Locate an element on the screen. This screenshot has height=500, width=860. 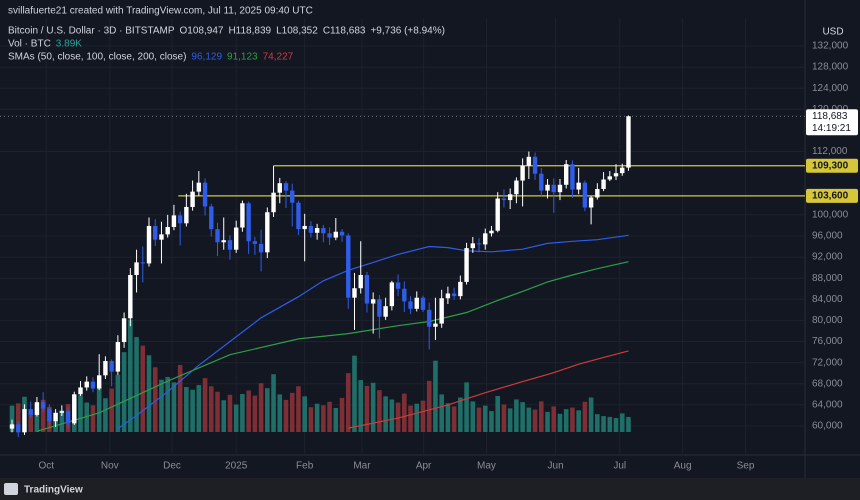
y-tick-label: 92,000 is located at coordinates (827, 257).